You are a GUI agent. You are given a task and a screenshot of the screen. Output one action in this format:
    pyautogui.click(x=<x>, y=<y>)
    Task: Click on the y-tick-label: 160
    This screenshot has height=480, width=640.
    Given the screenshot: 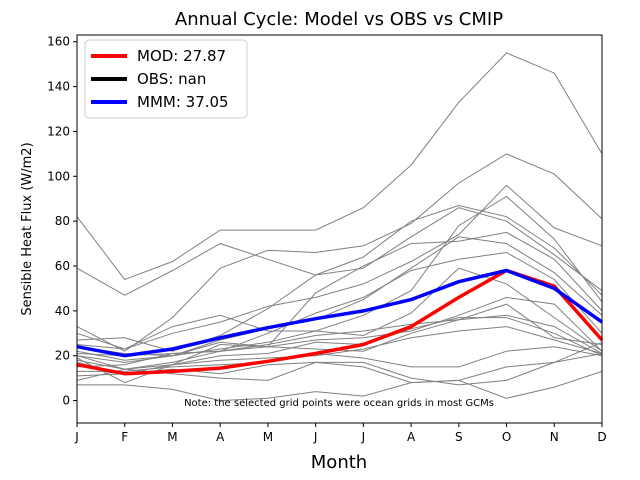 What is the action you would take?
    pyautogui.click(x=58, y=42)
    